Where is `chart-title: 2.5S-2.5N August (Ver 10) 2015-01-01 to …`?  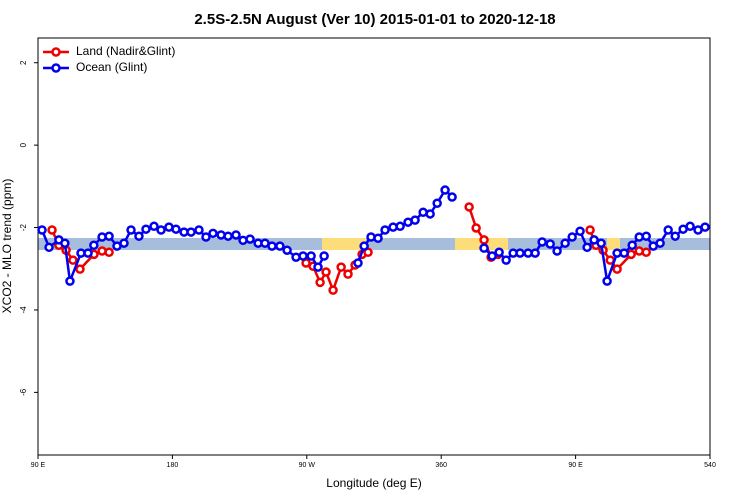 chart-title: 2.5S-2.5N August (Ver 10) 2015-01-01 to … is located at coordinates (374, 19).